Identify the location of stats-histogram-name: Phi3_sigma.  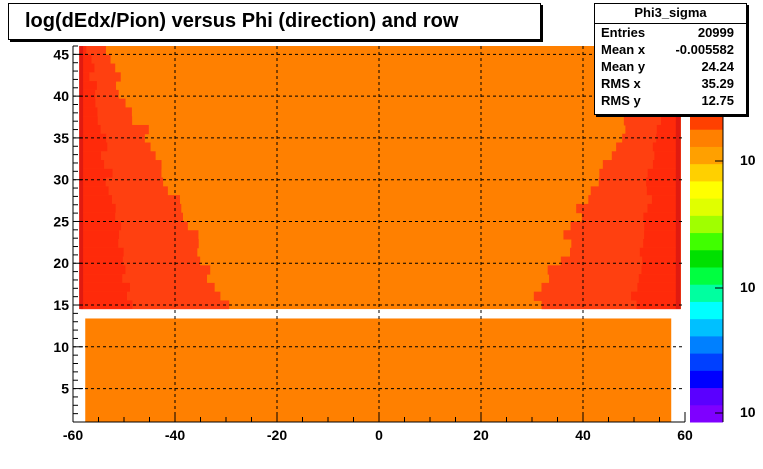
(670, 14).